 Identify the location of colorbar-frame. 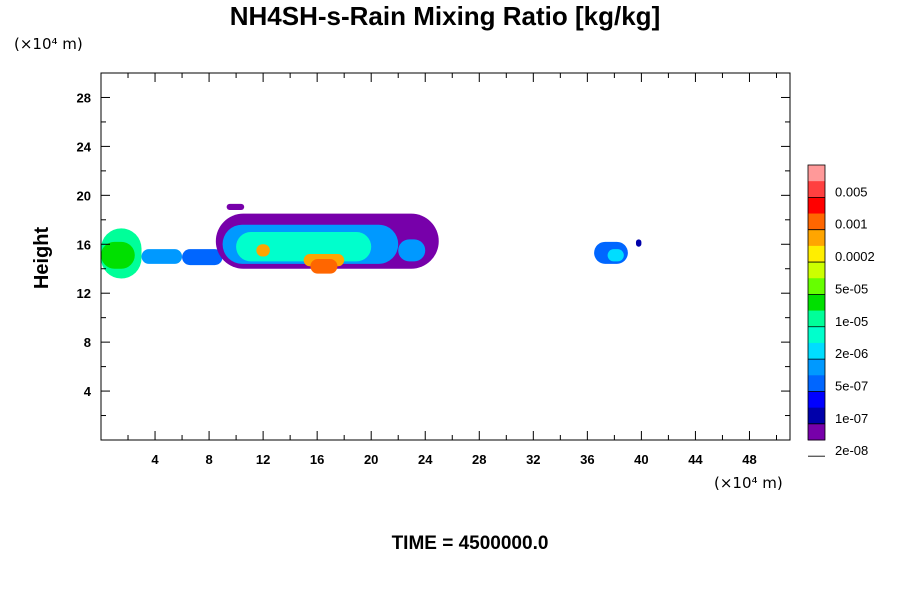
(816, 302).